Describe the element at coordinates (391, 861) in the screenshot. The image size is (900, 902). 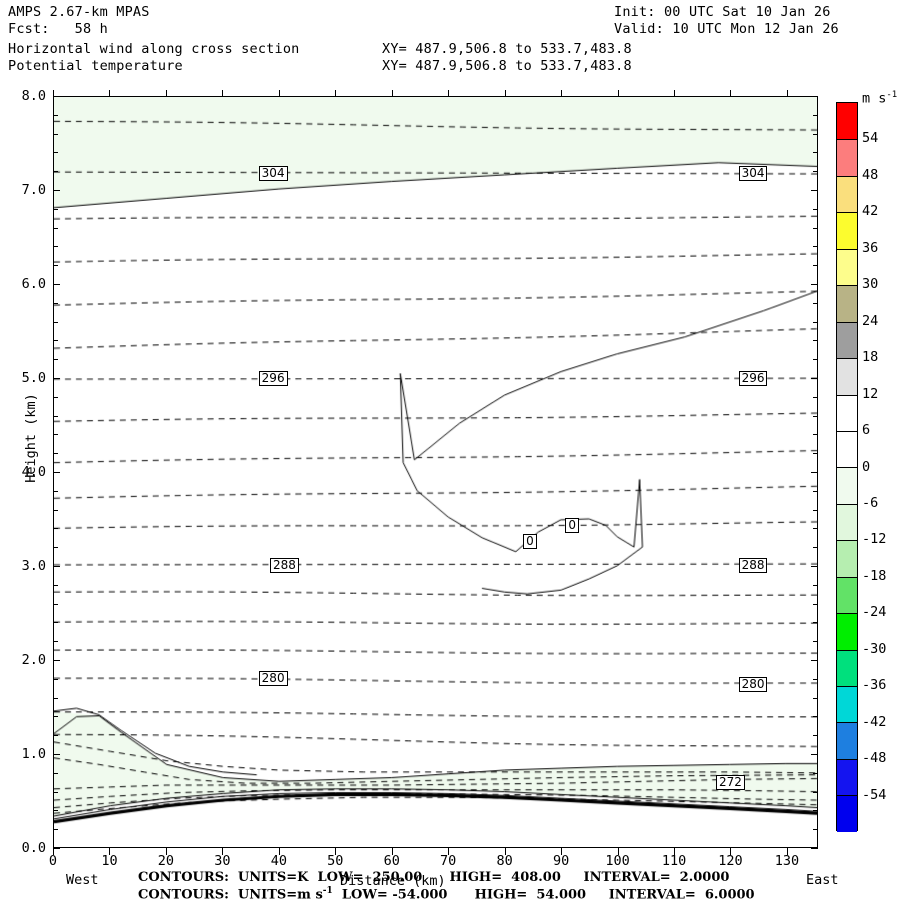
I see `x-tick-label: 60` at that location.